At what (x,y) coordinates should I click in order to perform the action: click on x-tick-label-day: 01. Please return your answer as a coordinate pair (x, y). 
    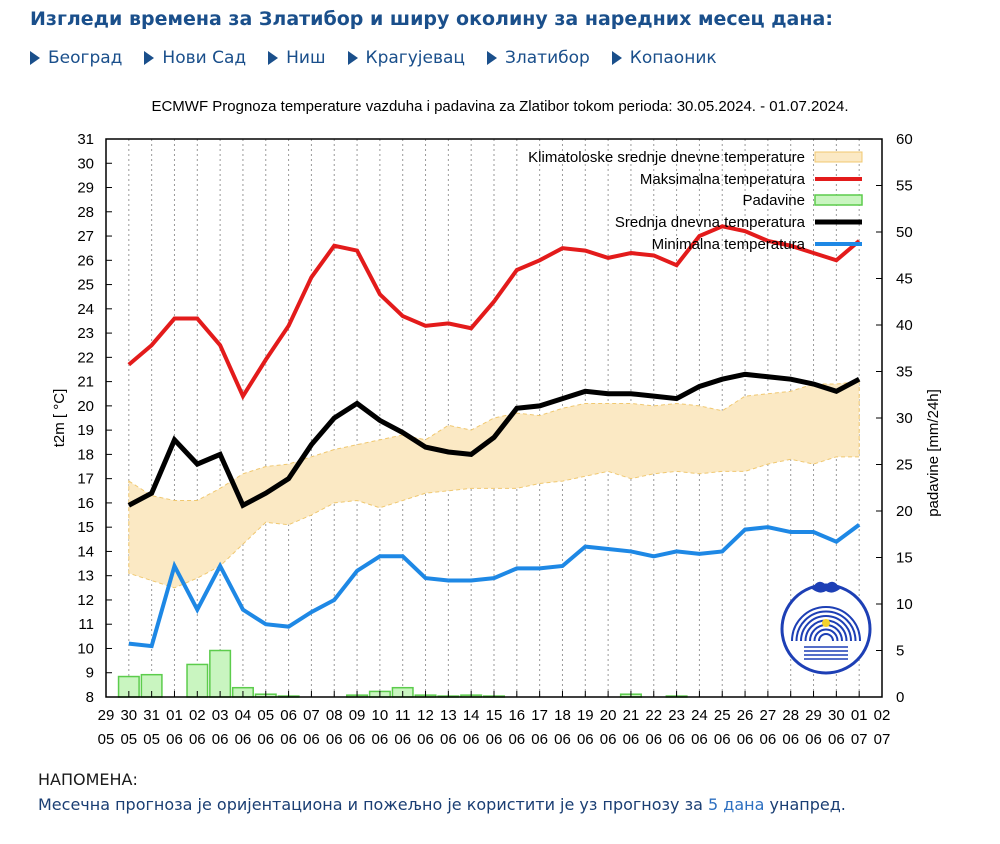
    Looking at the image, I should click on (859, 715).